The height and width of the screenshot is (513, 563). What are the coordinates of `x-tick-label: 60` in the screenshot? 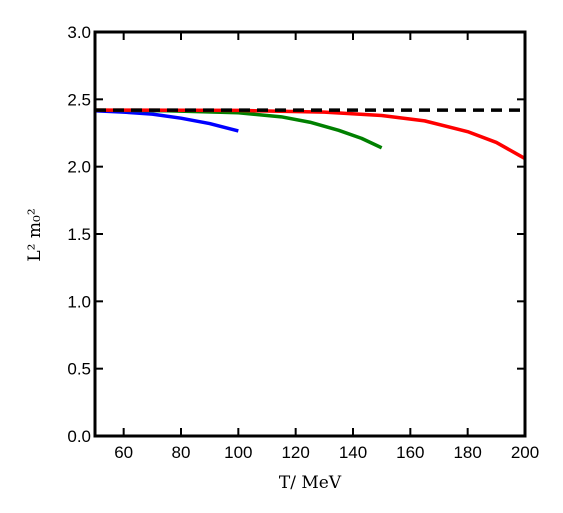 It's located at (123, 452).